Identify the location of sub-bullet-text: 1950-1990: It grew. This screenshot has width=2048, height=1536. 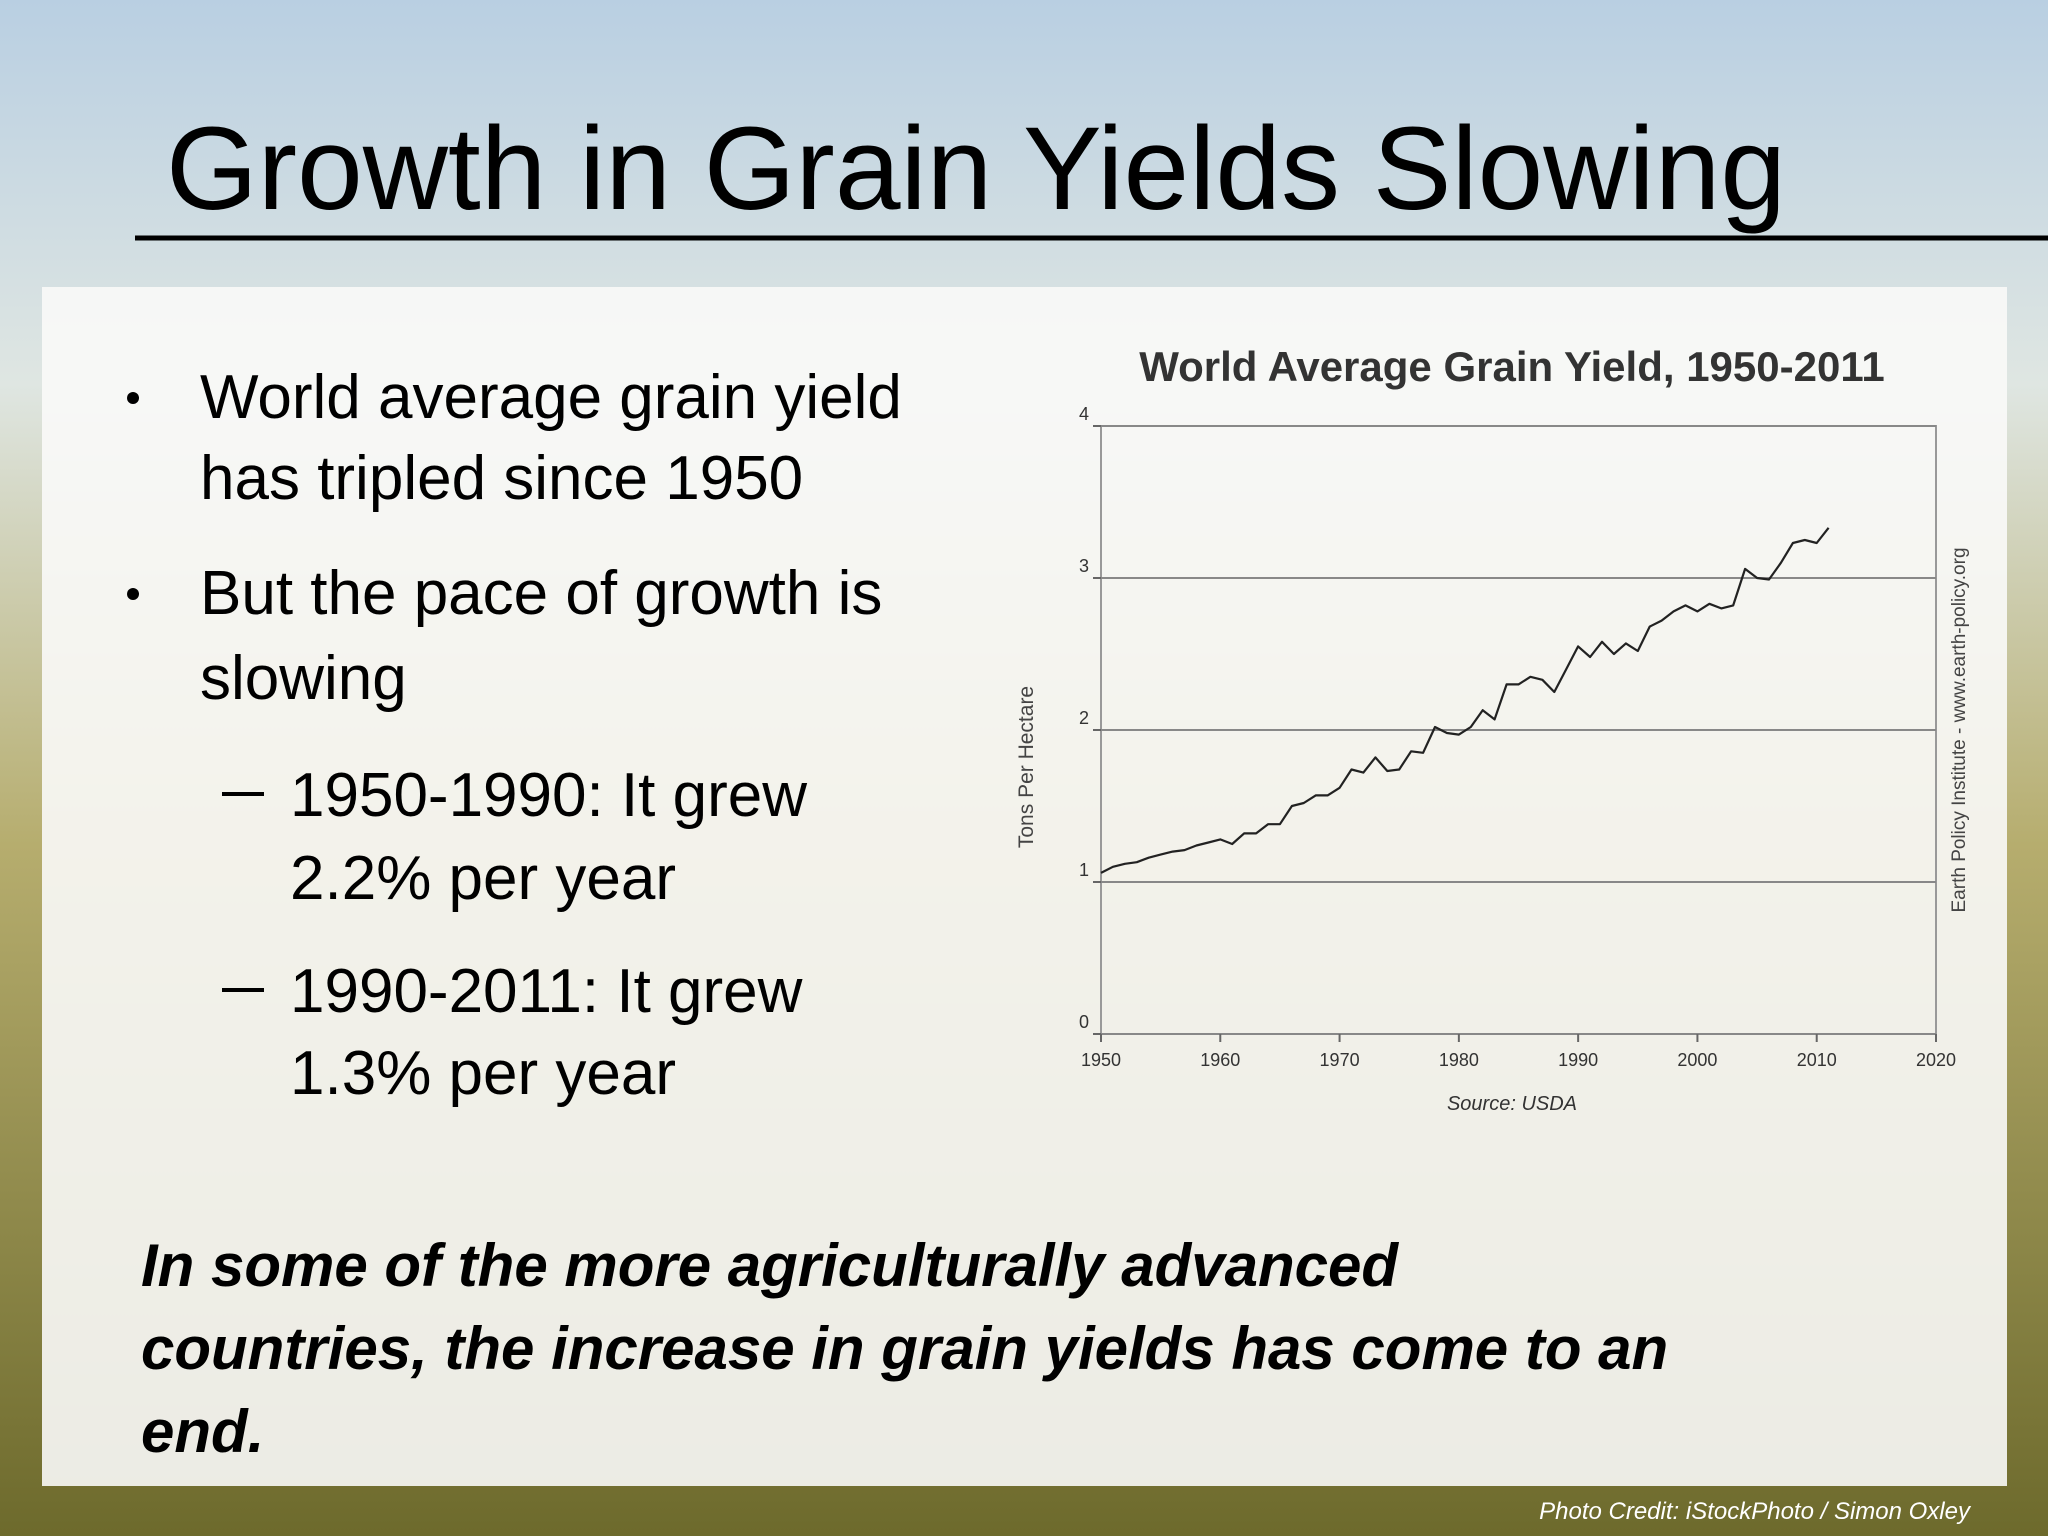
(548, 795).